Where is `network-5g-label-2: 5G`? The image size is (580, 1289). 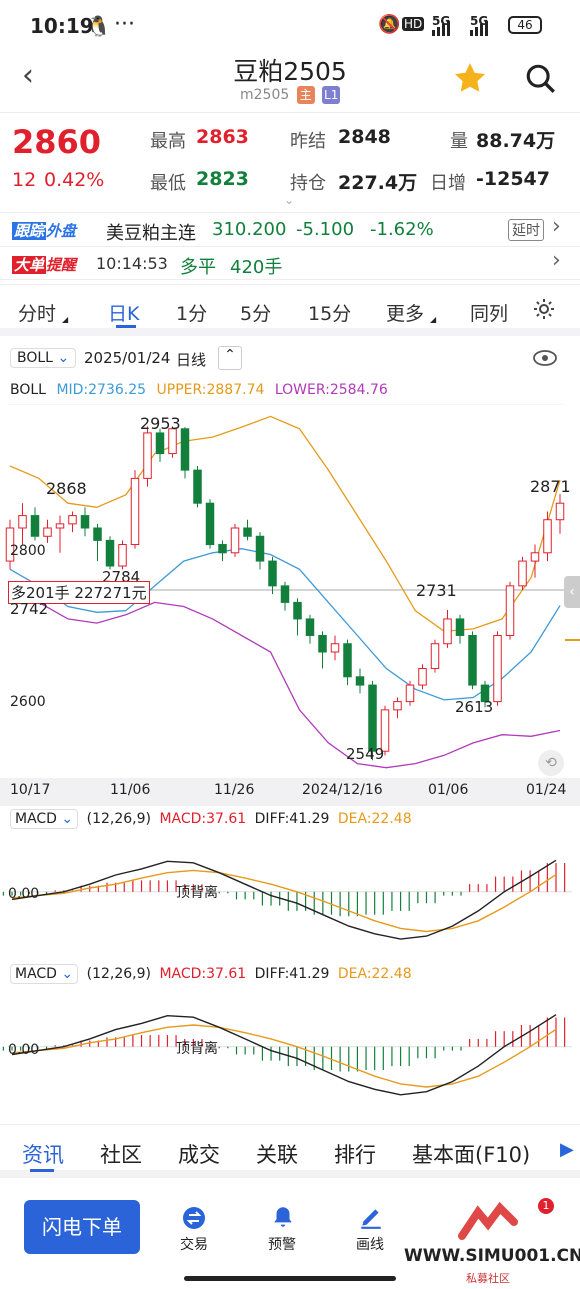
network-5g-label-2: 5G is located at coordinates (479, 21).